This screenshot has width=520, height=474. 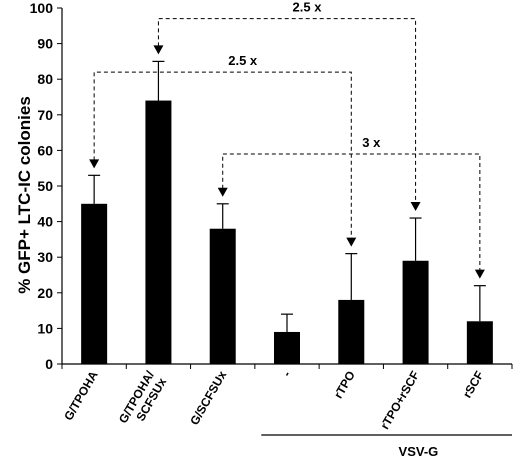 I want to click on fold-change-label: 3 x, so click(x=371, y=142).